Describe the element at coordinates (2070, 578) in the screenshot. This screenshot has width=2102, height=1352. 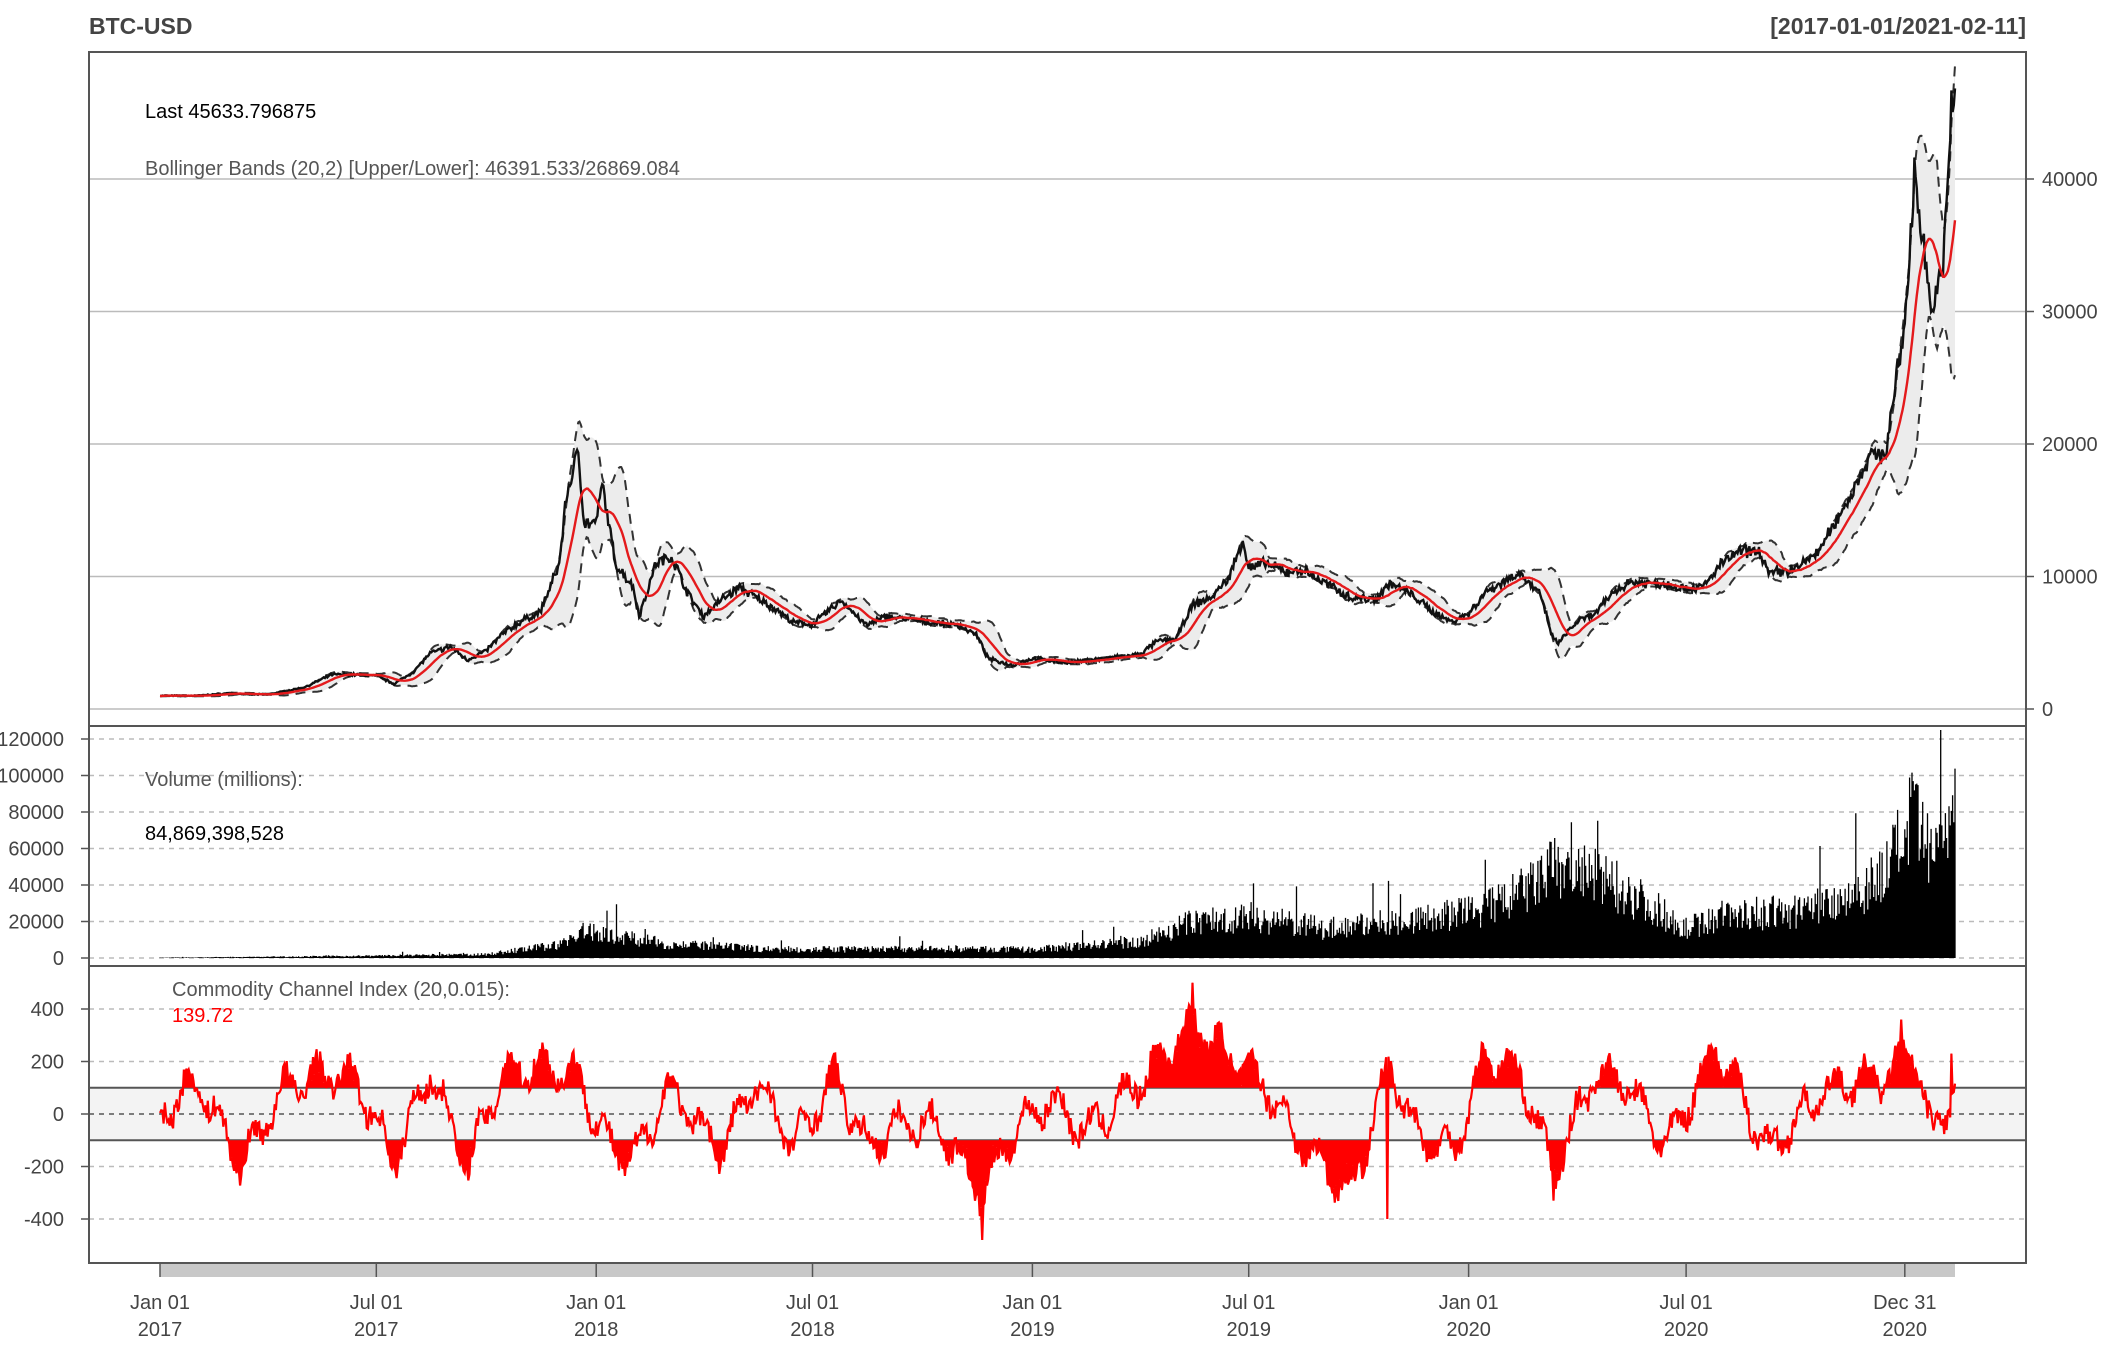
I see `price-y-tick-label: 10000` at that location.